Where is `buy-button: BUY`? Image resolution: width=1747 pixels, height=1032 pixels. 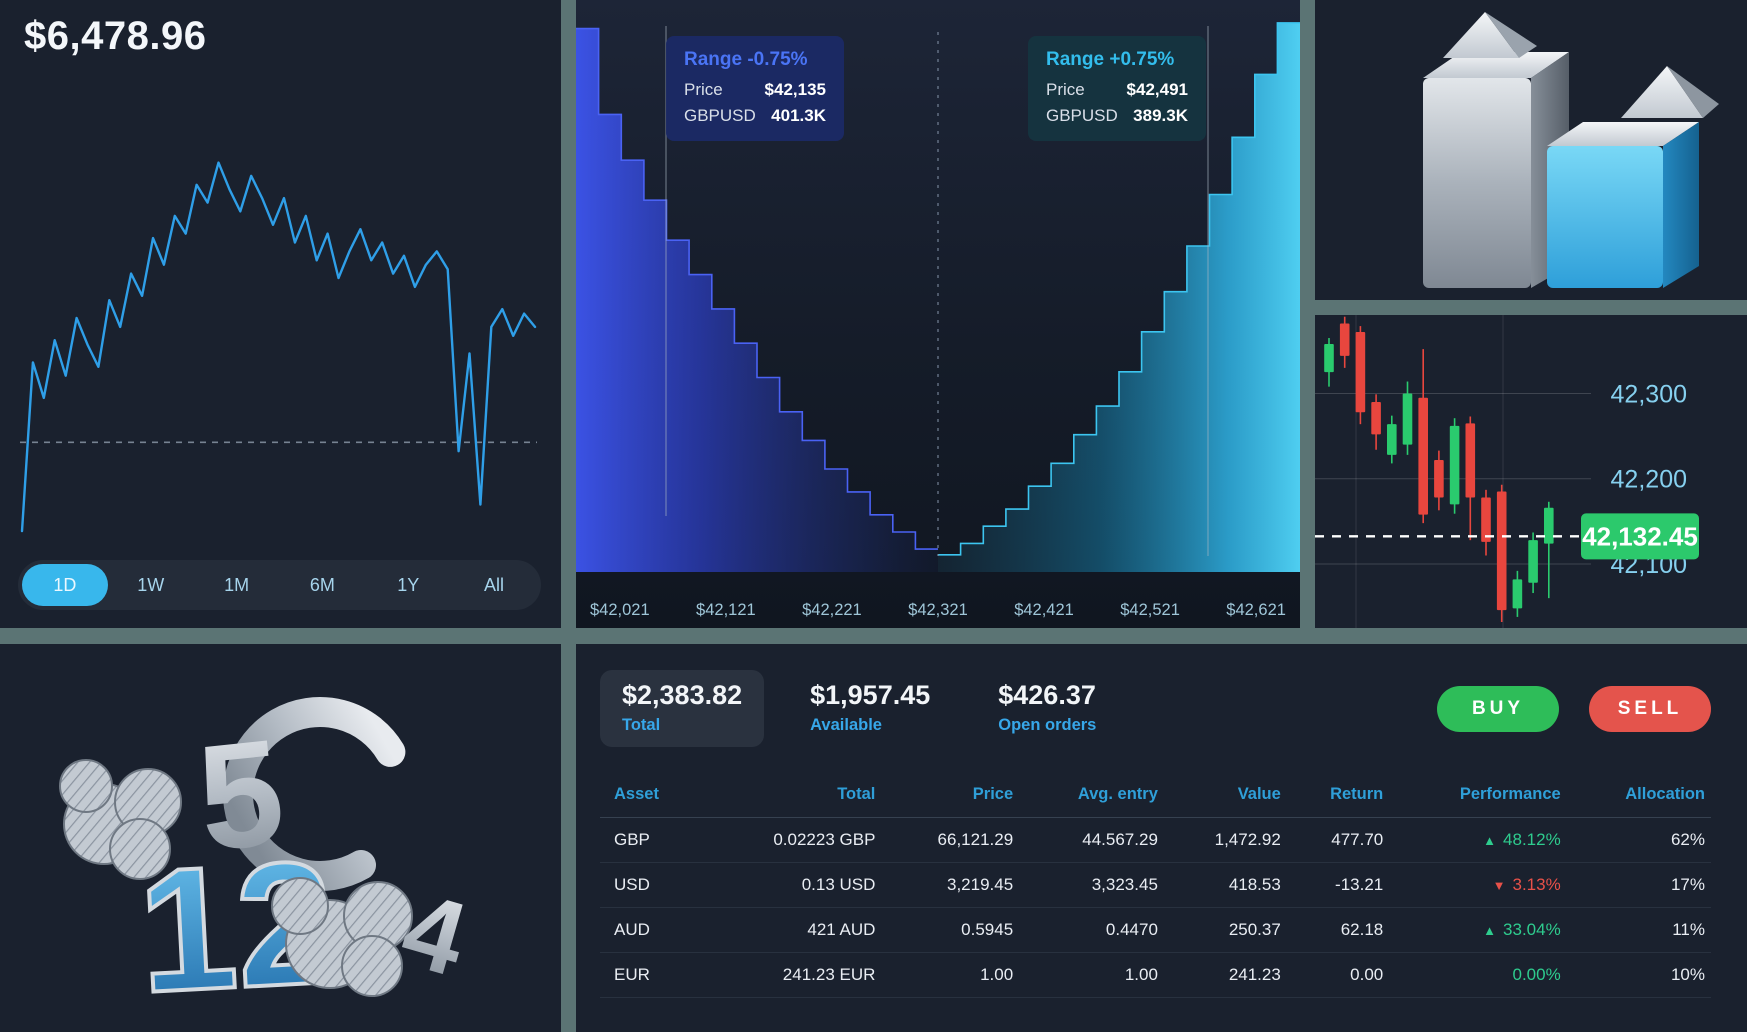 buy-button: BUY is located at coordinates (1498, 708).